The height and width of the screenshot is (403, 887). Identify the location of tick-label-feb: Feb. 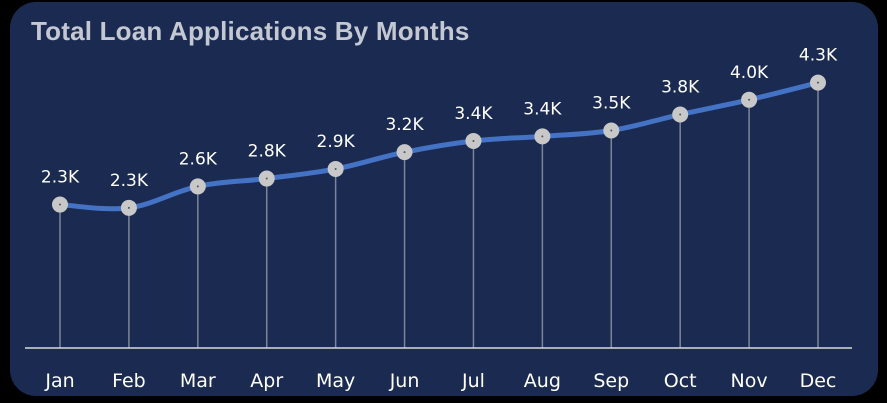
(129, 381).